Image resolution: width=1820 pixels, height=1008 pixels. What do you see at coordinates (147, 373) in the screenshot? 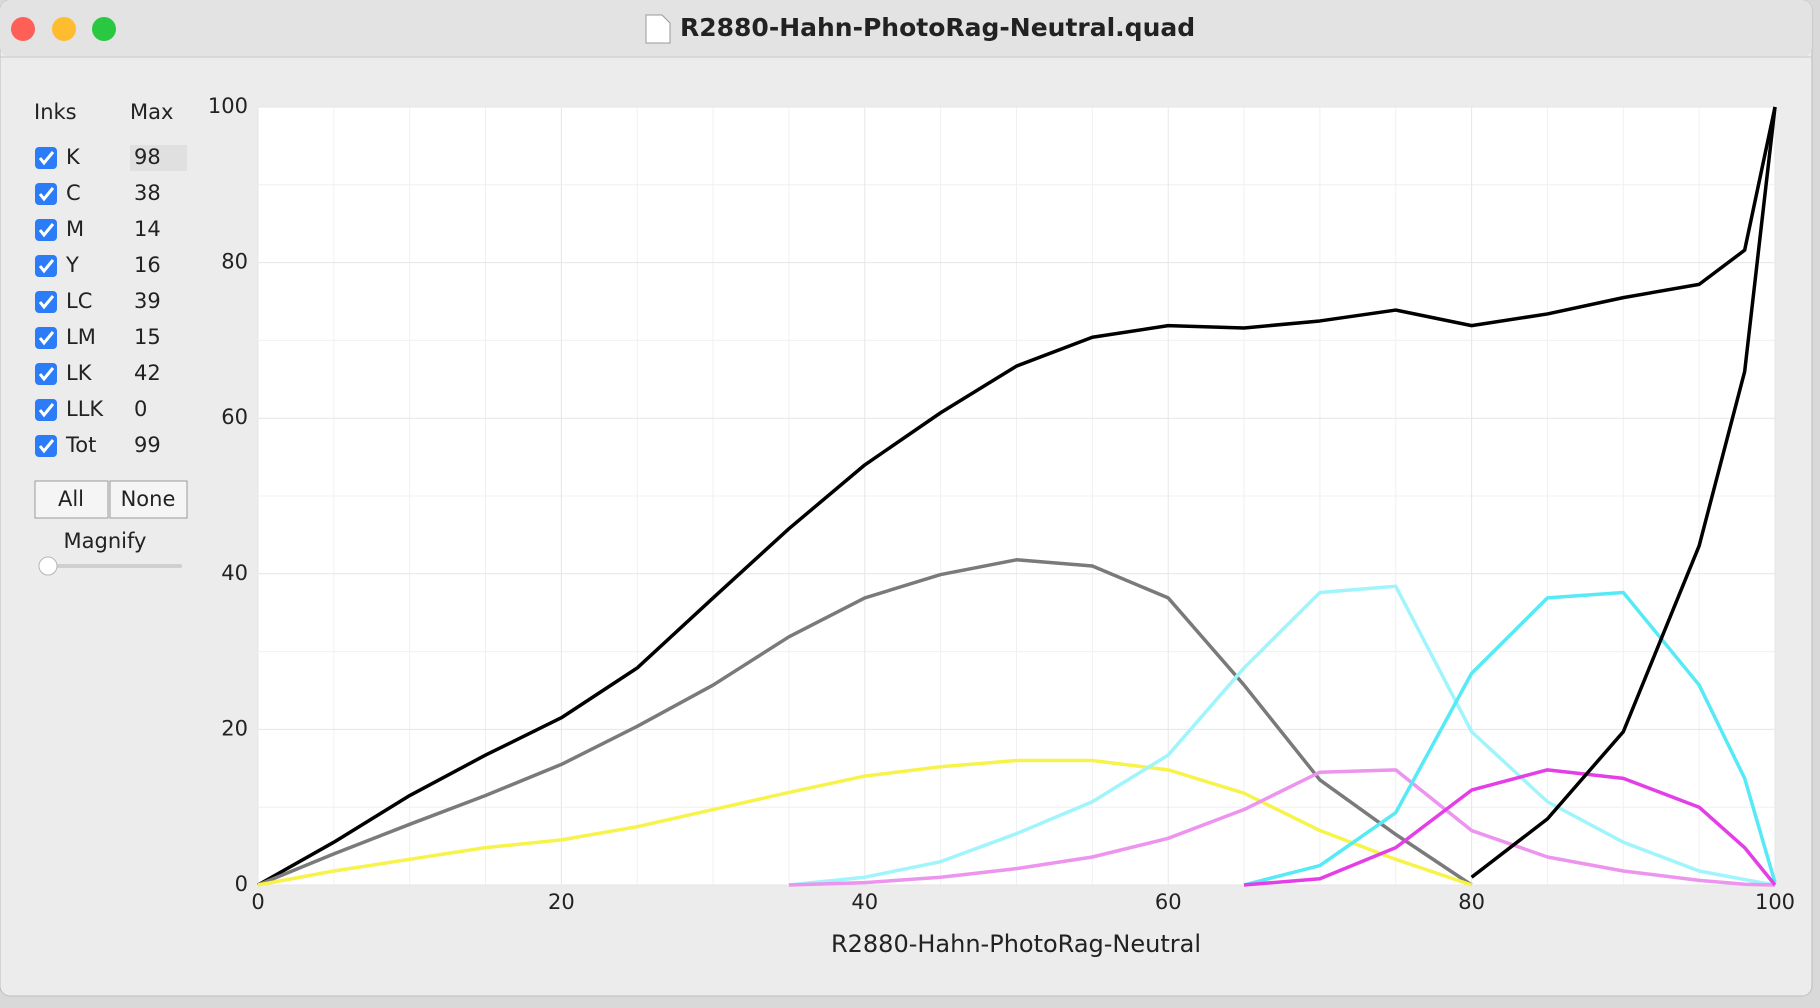
I see `ink-max: 42` at bounding box center [147, 373].